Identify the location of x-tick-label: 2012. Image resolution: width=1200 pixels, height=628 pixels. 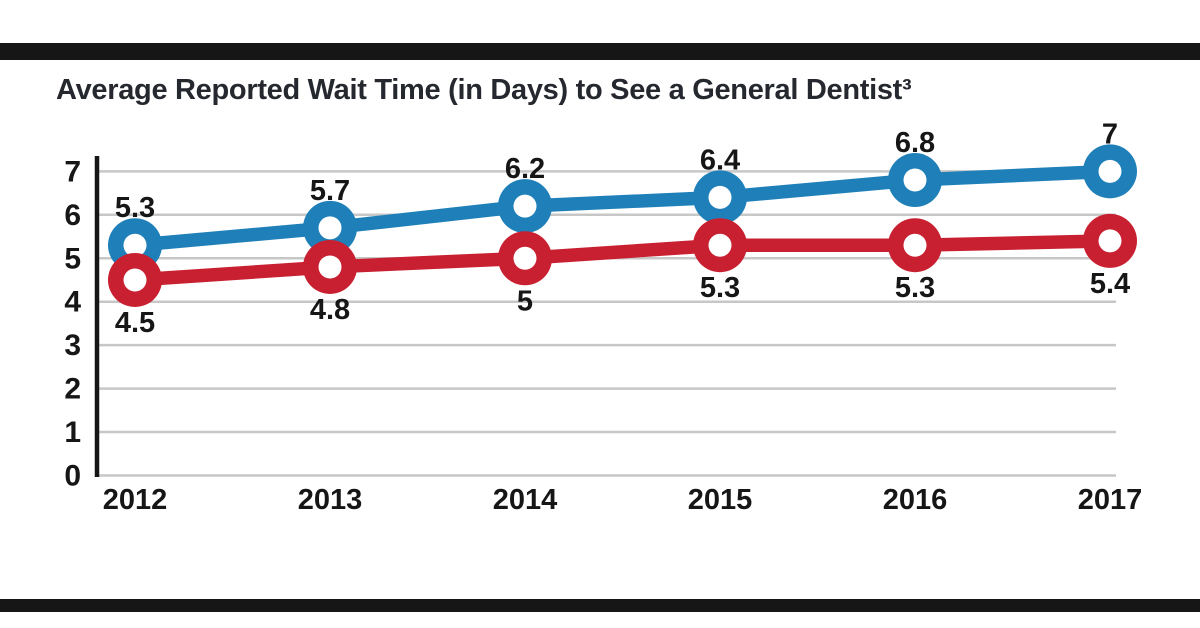
(135, 500).